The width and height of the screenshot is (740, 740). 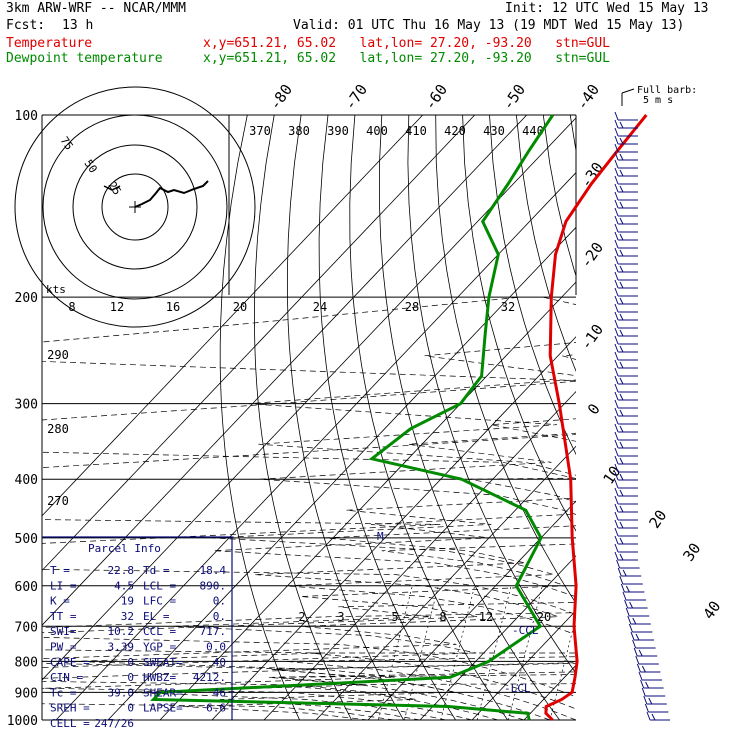 I want to click on theta-label: 380, so click(x=299, y=131).